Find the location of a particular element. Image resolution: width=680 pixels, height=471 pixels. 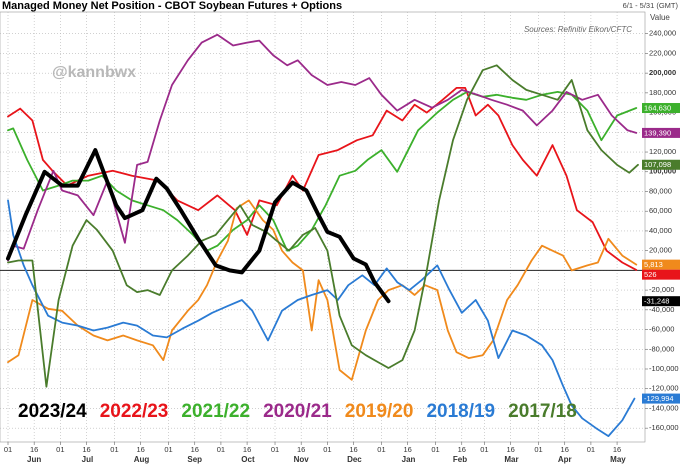

month-label: Mar is located at coordinates (511, 459).